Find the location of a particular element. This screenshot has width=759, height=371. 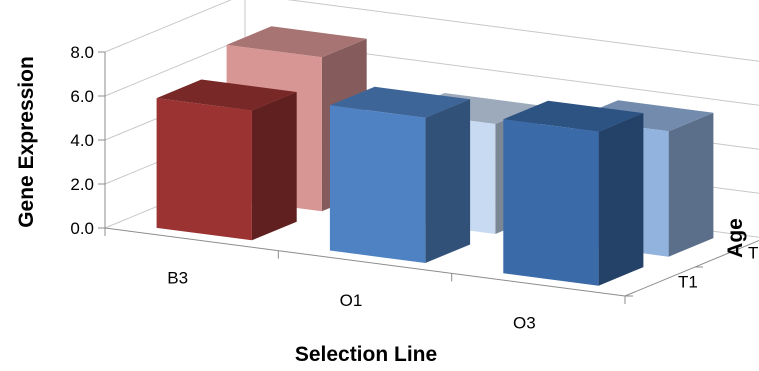

x-tick-label: O1 is located at coordinates (351, 300).